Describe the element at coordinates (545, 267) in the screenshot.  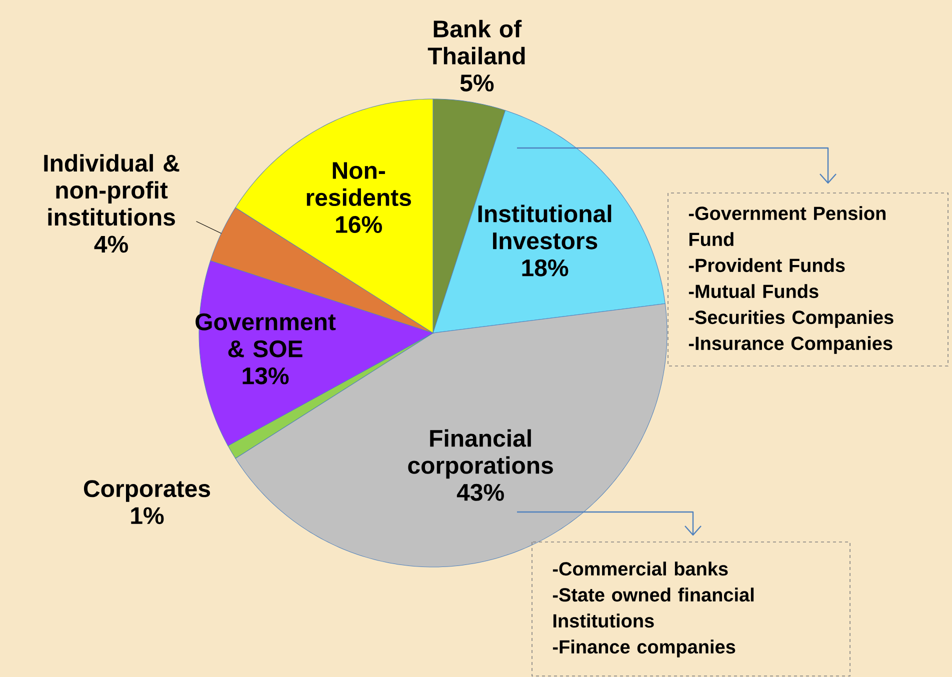
I see `data-label: 18%` at that location.